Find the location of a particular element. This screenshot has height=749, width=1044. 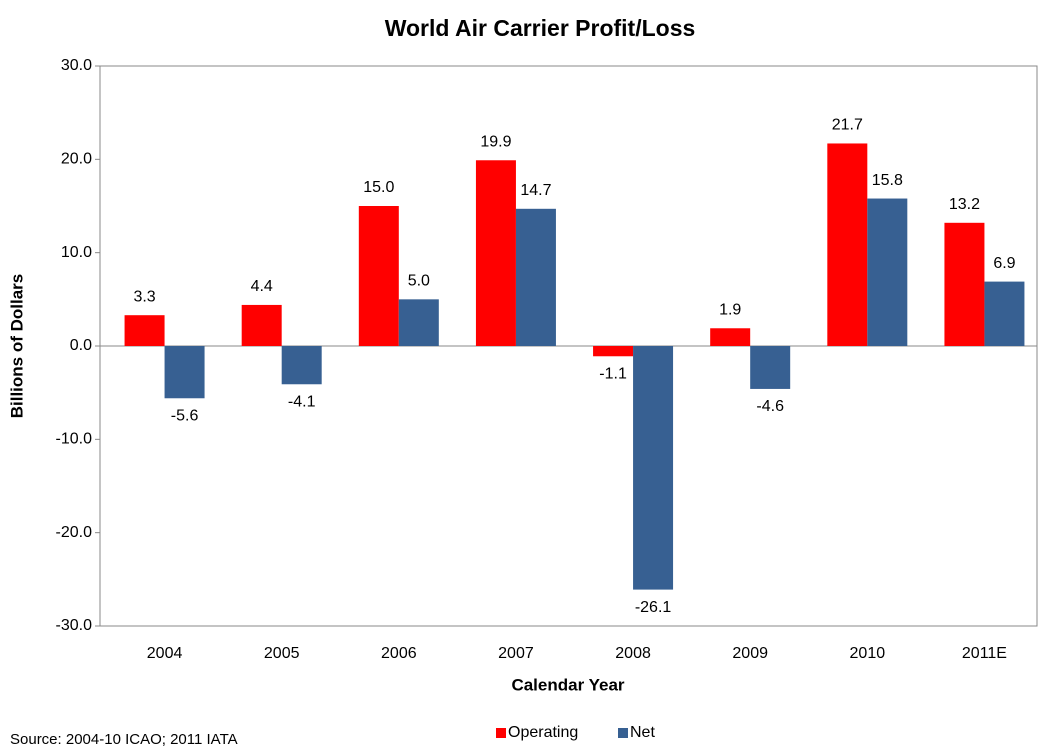

x-tick-label: 2010 is located at coordinates (868, 653).